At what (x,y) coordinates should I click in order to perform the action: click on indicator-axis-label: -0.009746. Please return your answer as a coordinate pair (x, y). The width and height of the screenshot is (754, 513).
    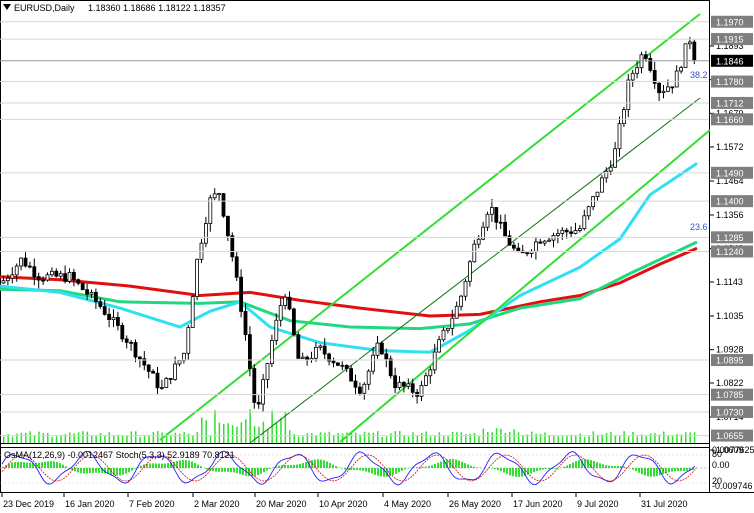
    Looking at the image, I should click on (732, 486).